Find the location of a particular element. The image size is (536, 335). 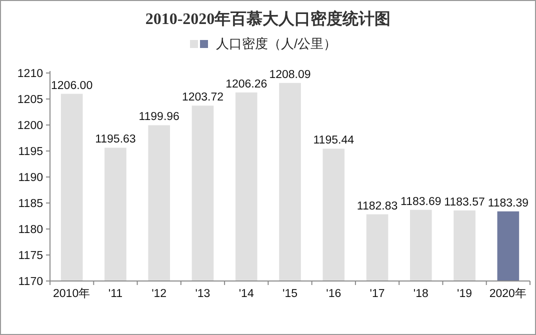

x-tick-label: '16 is located at coordinates (334, 294).